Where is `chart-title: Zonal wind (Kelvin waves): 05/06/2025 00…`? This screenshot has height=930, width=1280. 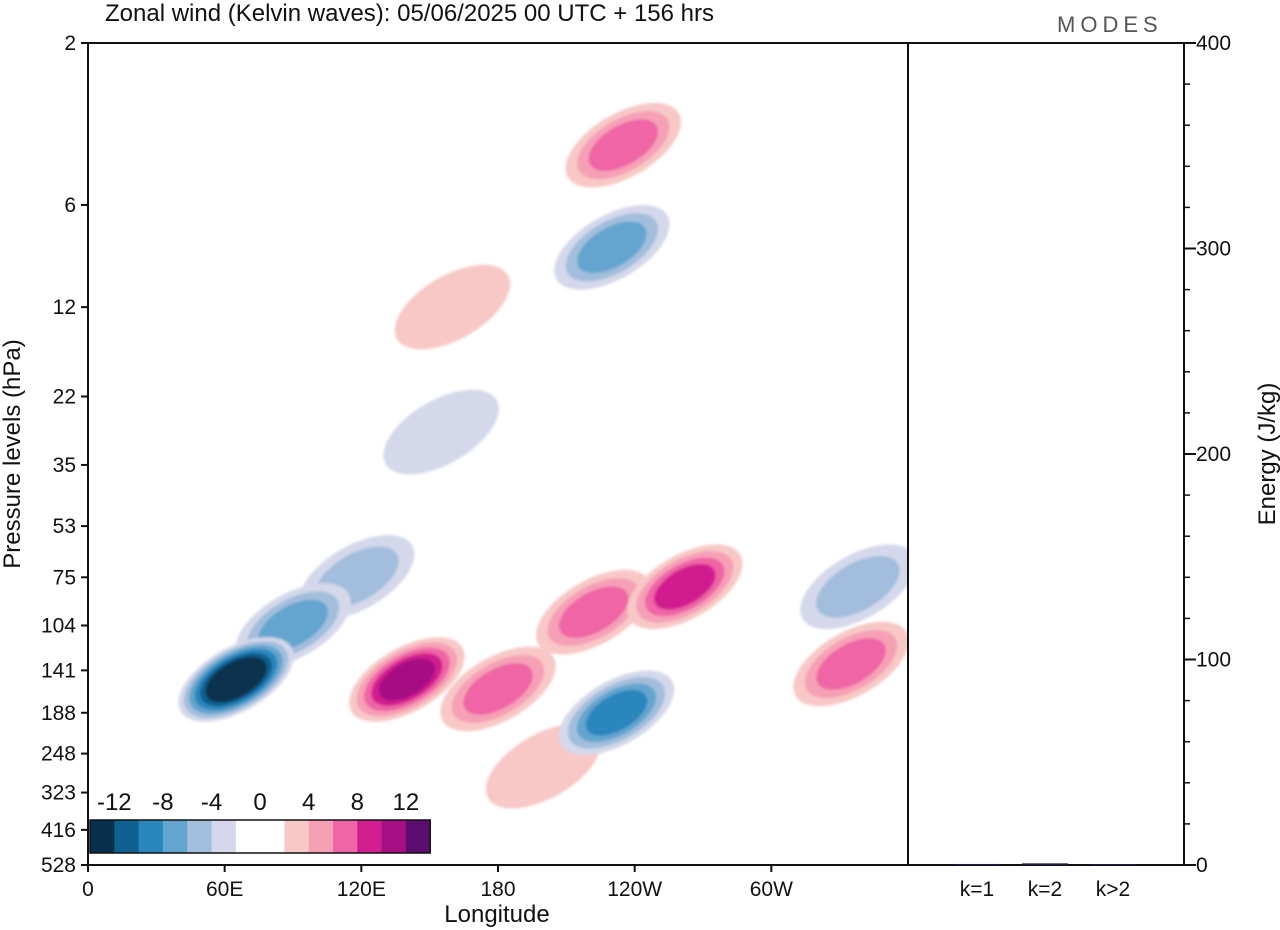 chart-title: Zonal wind (Kelvin waves): 05/06/2025 00… is located at coordinates (409, 13).